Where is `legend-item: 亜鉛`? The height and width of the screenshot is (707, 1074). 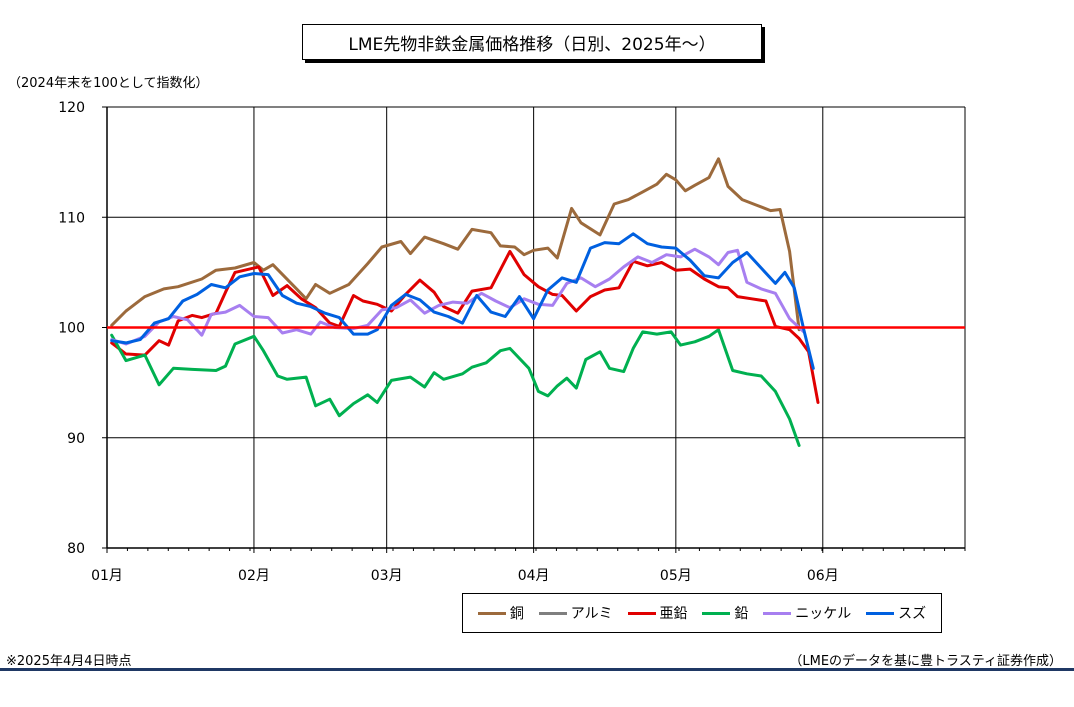
legend-item: 亜鉛 is located at coordinates (657, 613).